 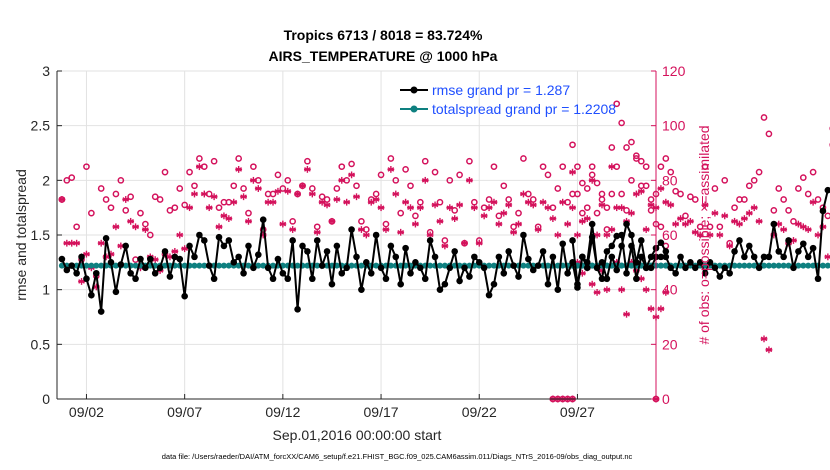 I want to click on legend-spread-marker, so click(x=414, y=109).